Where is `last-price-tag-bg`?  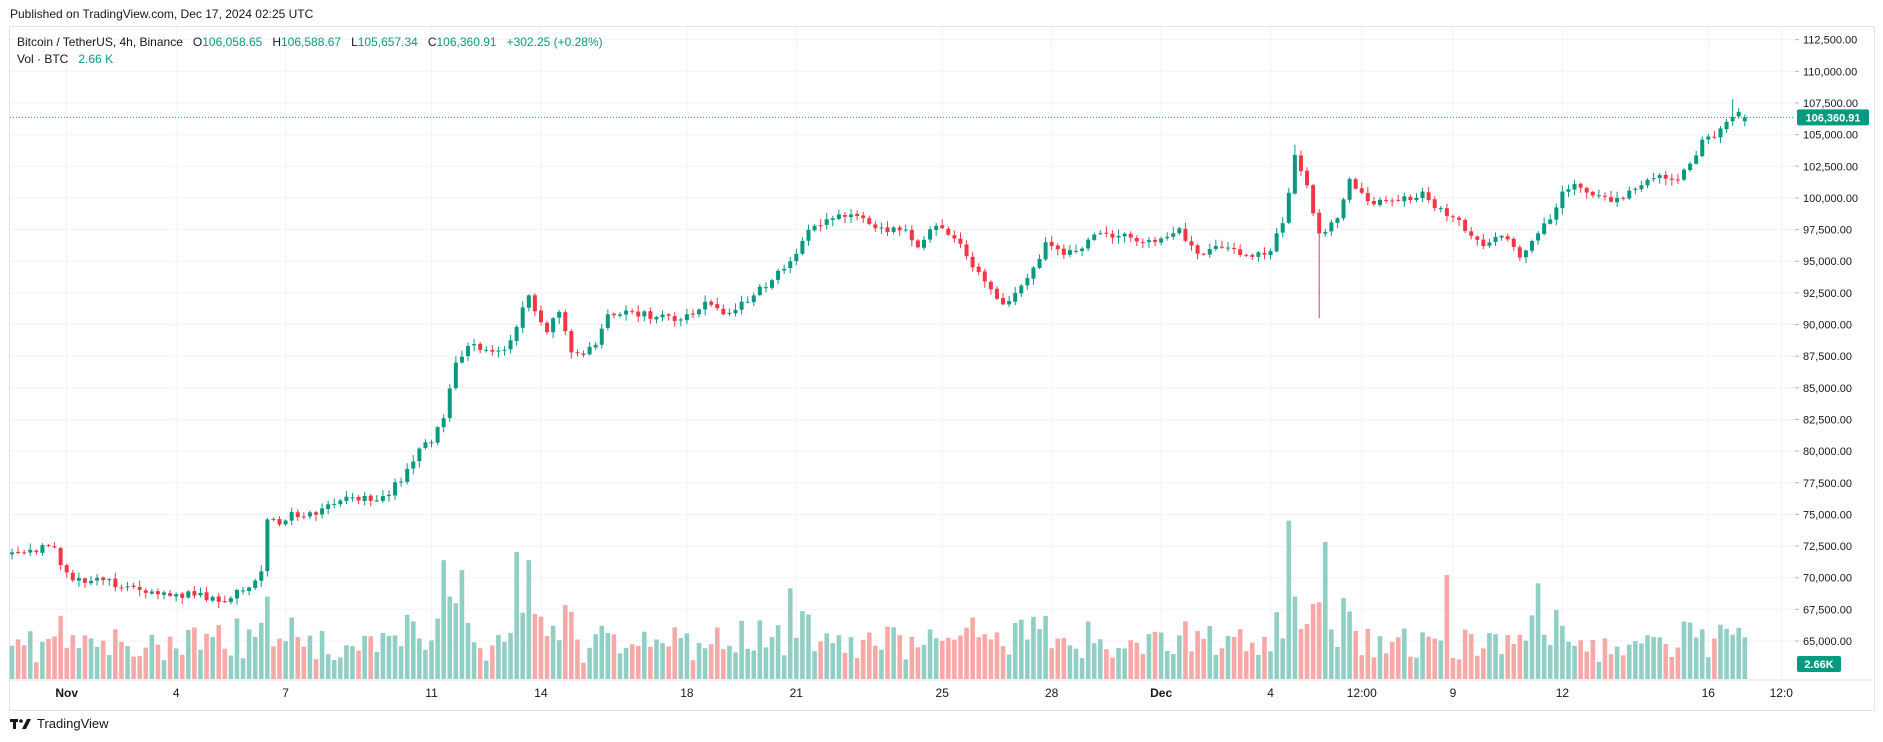 last-price-tag-bg is located at coordinates (1833, 117).